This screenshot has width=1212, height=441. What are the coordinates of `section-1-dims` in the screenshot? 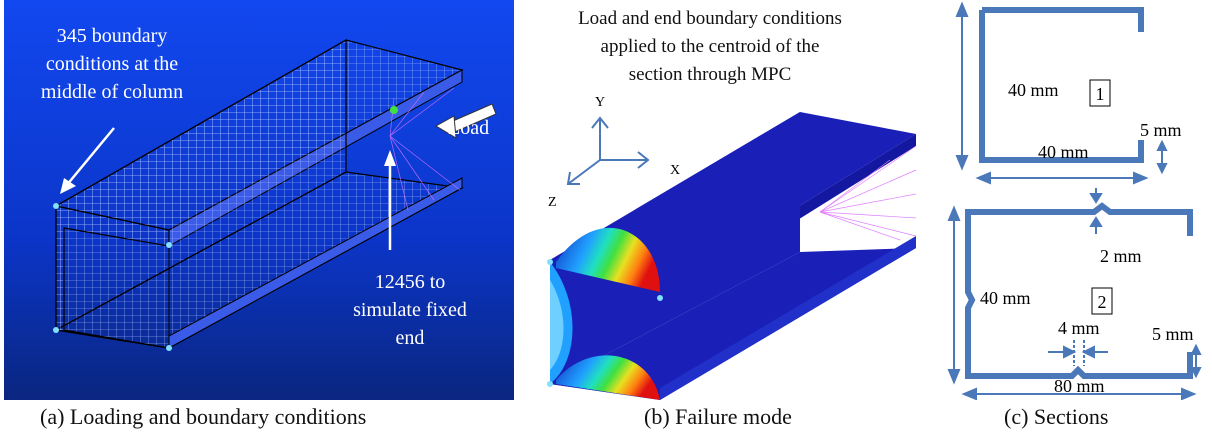 It's located at (1061, 93).